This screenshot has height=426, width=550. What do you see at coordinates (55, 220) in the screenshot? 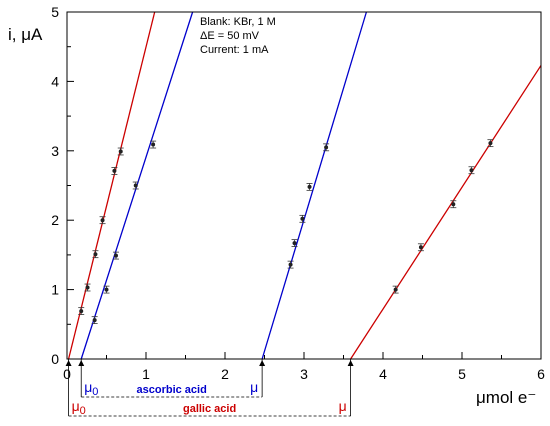
I see `y-tick-label: 2` at bounding box center [55, 220].